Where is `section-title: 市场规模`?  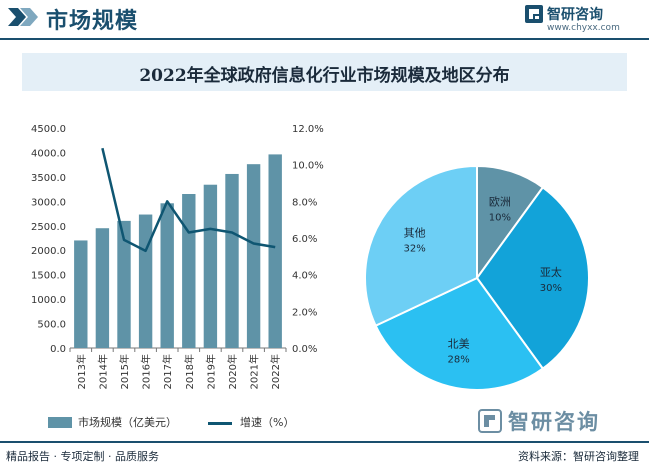
section-title: 市场规模 is located at coordinates (92, 21).